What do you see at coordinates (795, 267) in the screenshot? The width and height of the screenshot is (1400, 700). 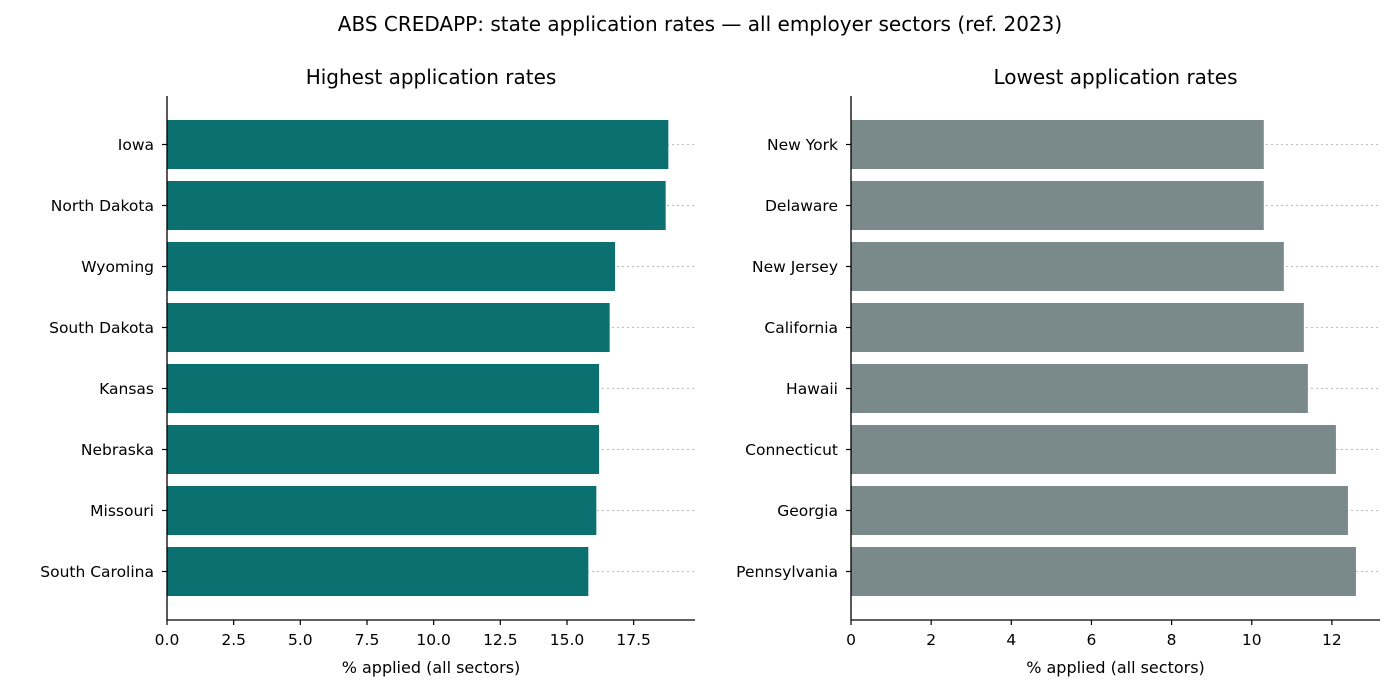 I see `y-tick-label: New Jersey` at bounding box center [795, 267].